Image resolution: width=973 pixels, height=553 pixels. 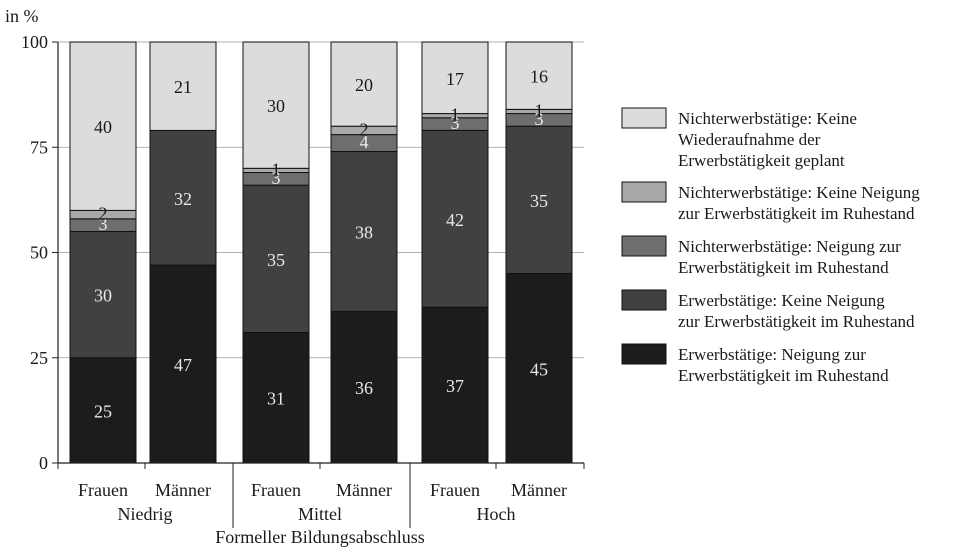 What do you see at coordinates (34, 42) in the screenshot?
I see `y-tick-label: 100` at bounding box center [34, 42].